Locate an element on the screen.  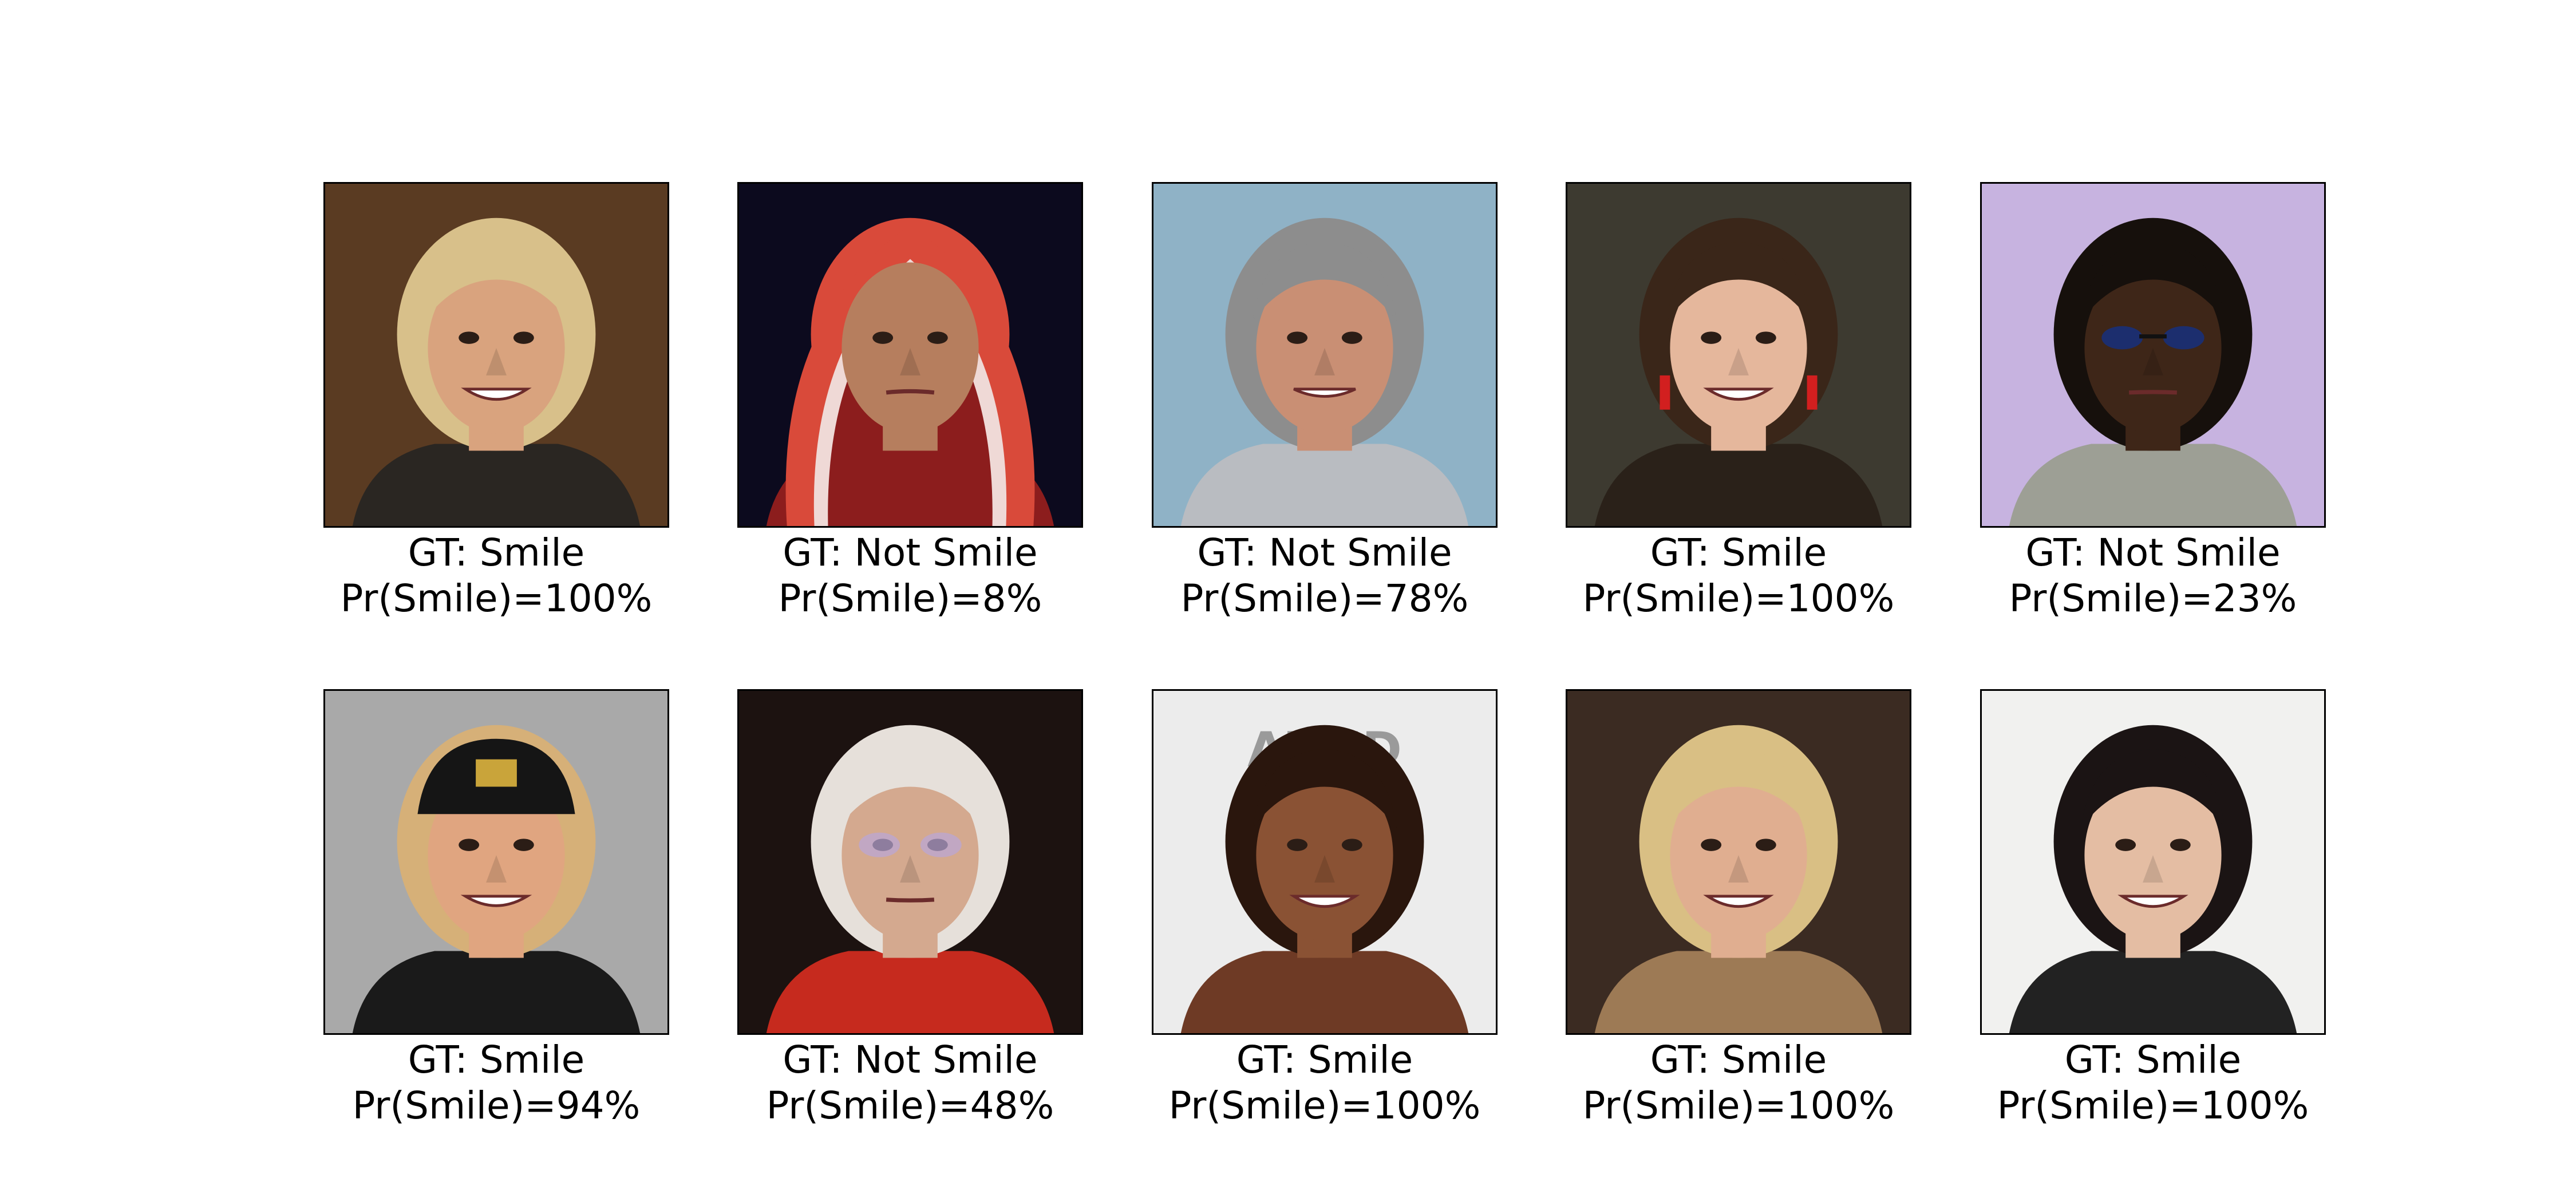
panel: GT: Not Smile Pr(Smile)=78% is located at coordinates (1369, 420).